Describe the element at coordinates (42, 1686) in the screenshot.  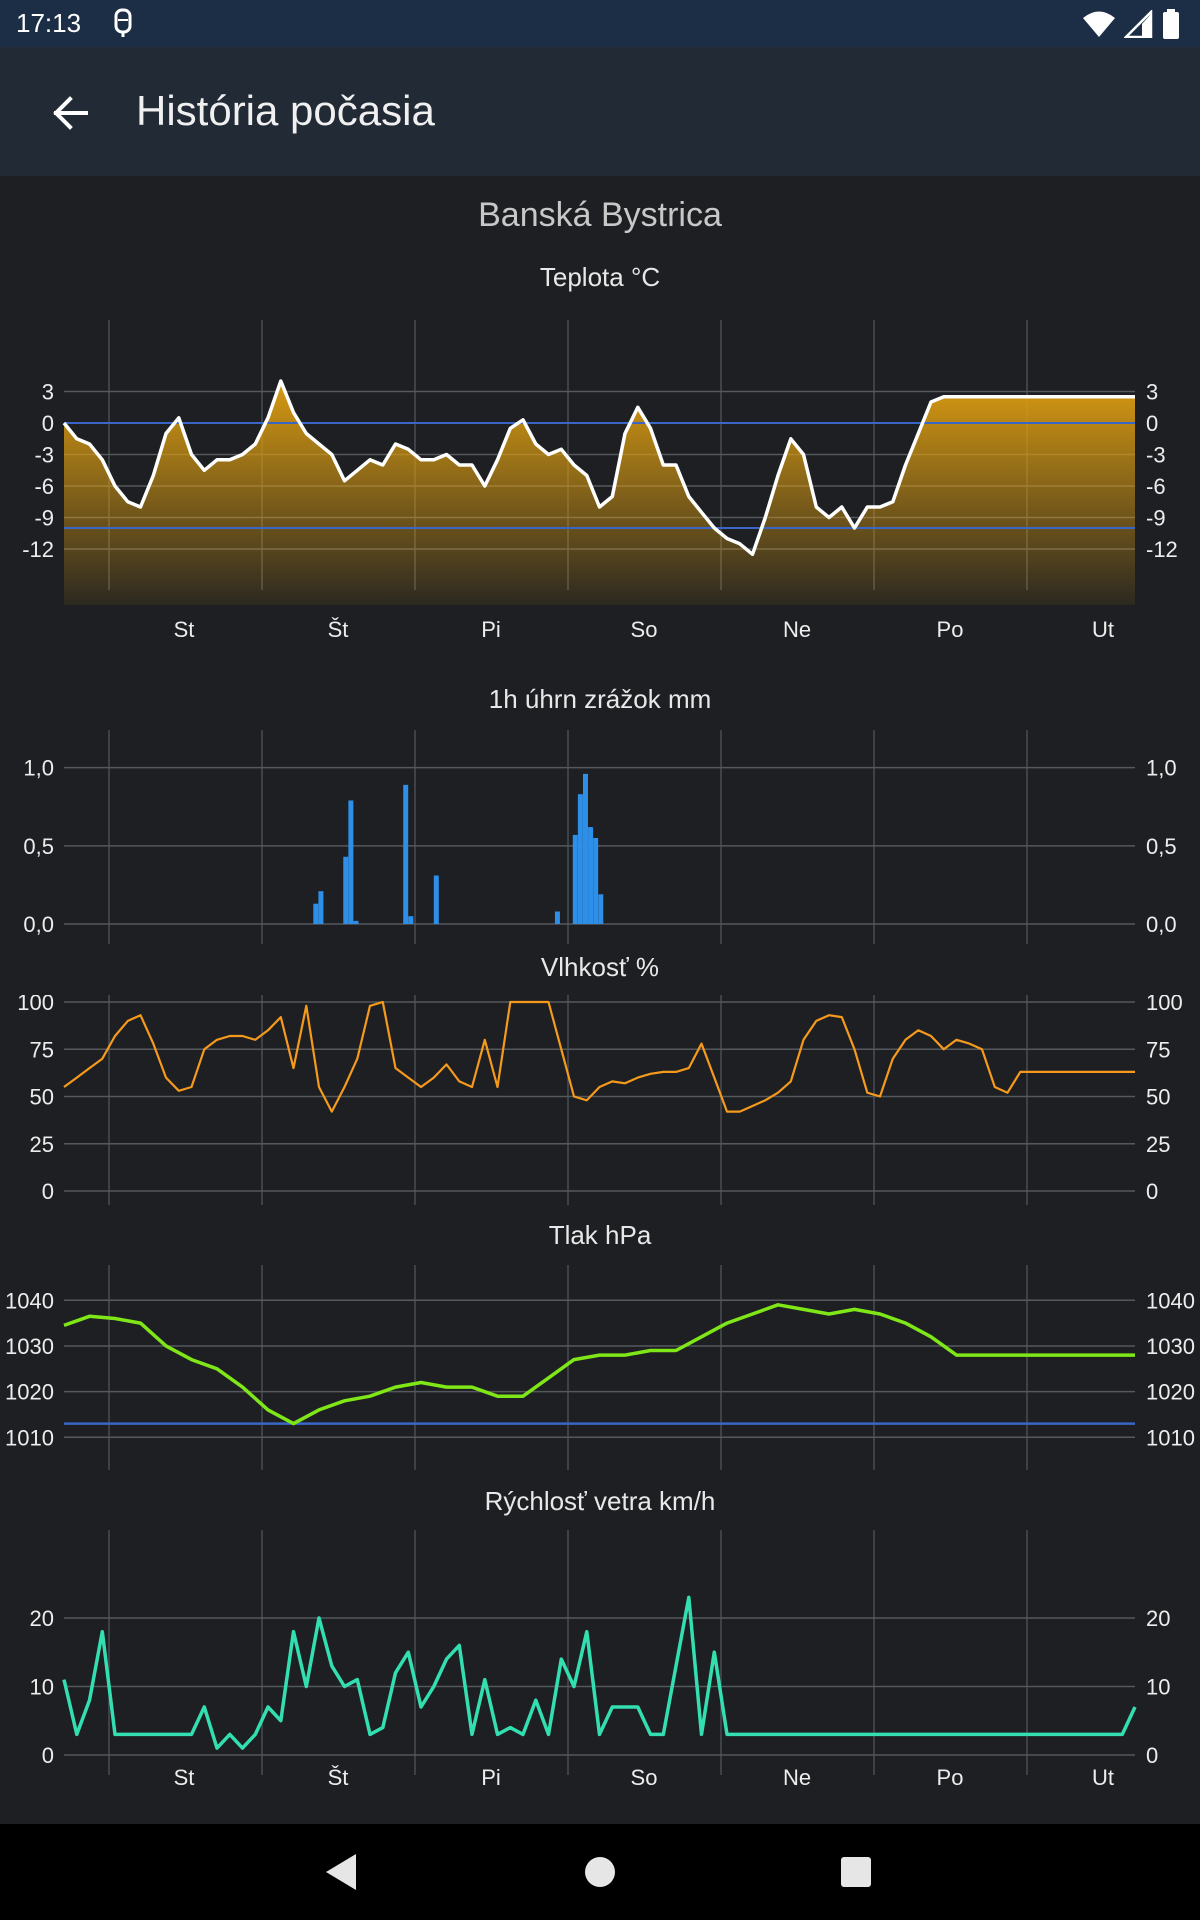
I see `y-tick-label-left: 10` at that location.